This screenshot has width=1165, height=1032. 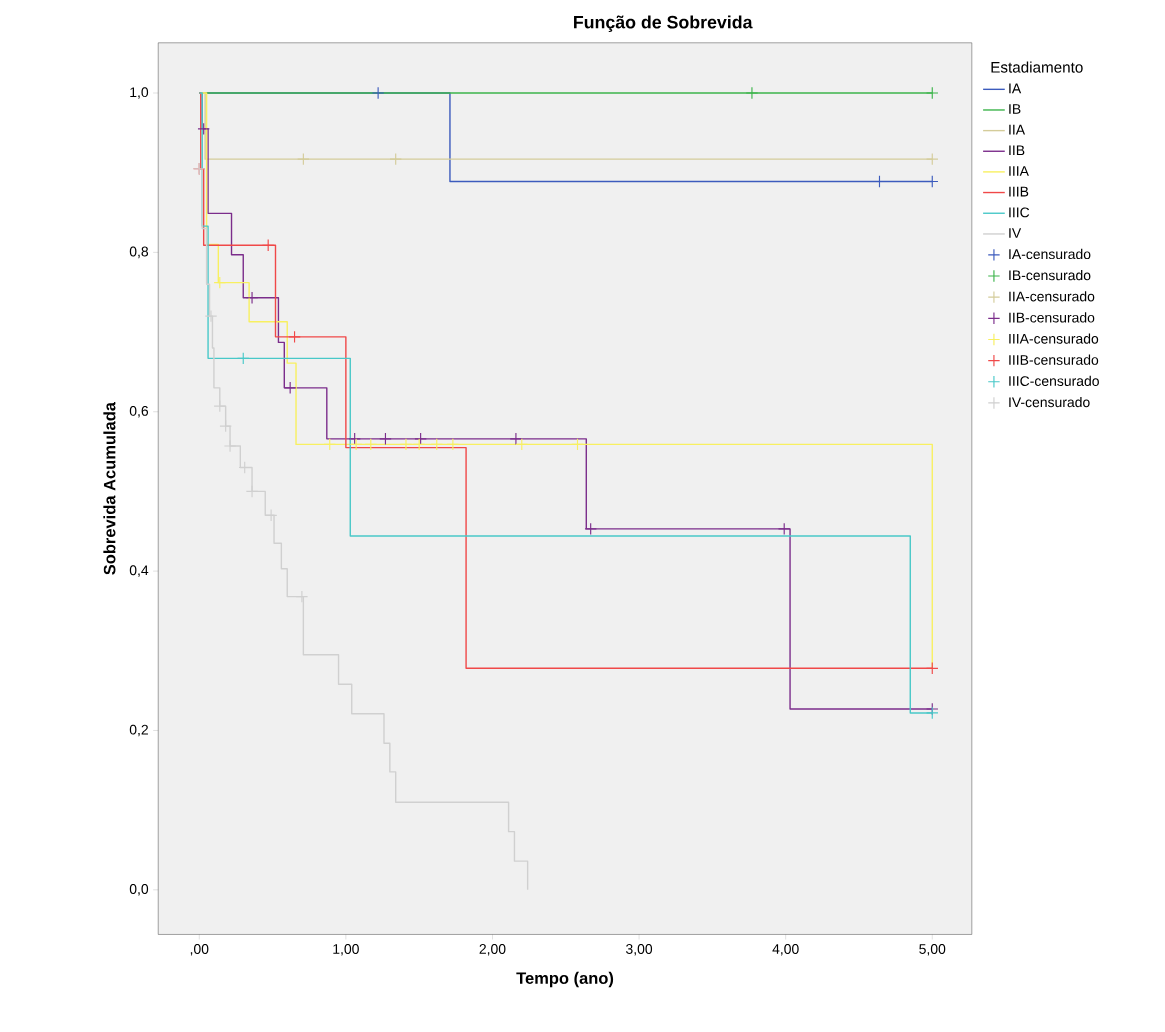 I want to click on y-tick-label: 1,0, so click(x=139, y=93).